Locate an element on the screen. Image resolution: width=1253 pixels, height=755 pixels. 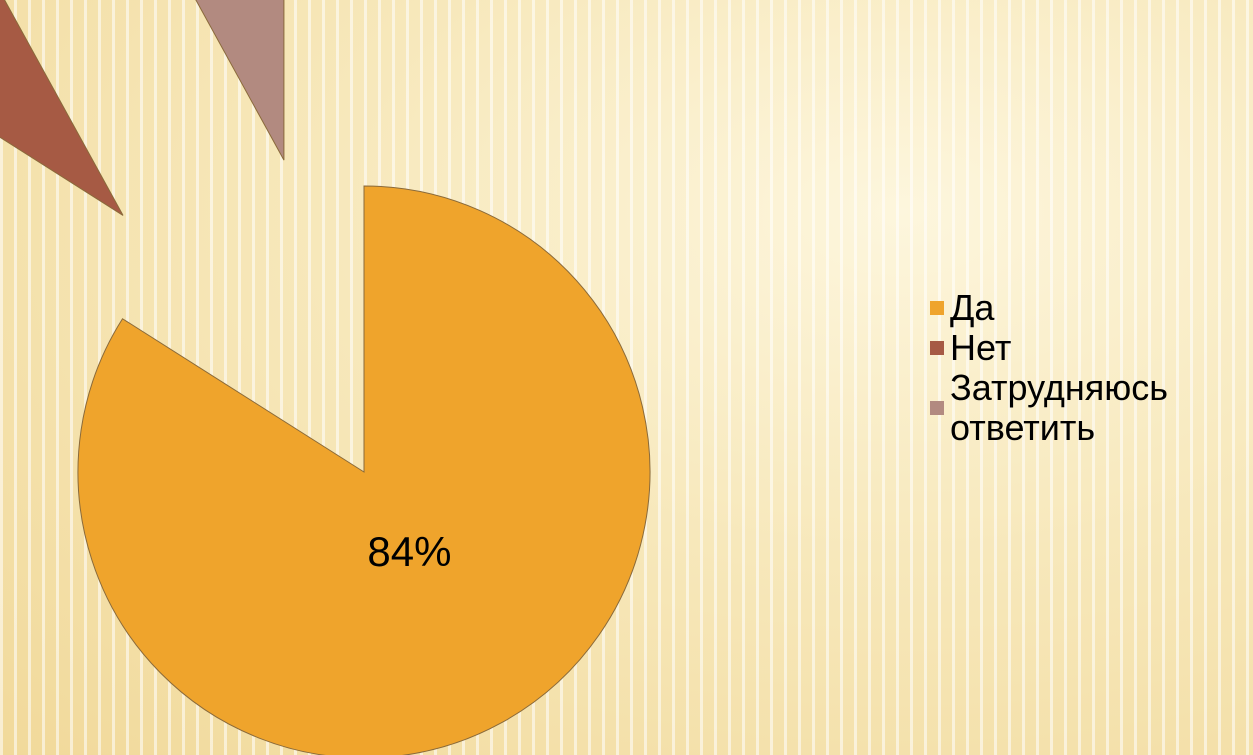
legend-item-net: Нет is located at coordinates (1089, 348).